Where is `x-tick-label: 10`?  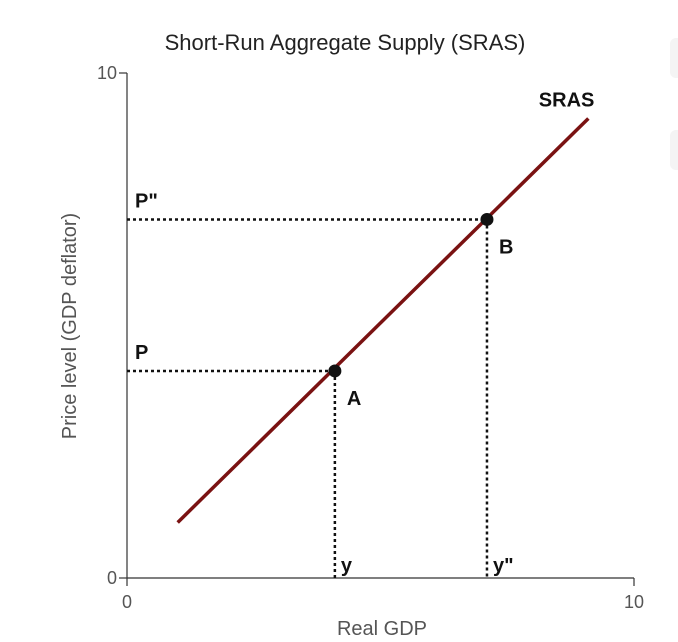 x-tick-label: 10 is located at coordinates (634, 602).